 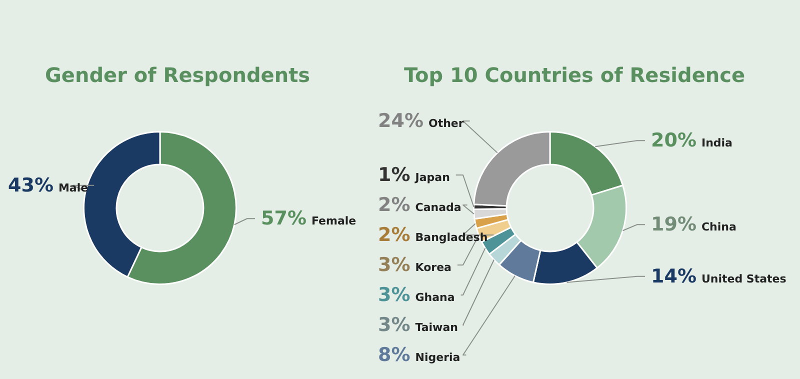 What do you see at coordinates (438, 207) in the screenshot?
I see `slice-label: Canada` at bounding box center [438, 207].